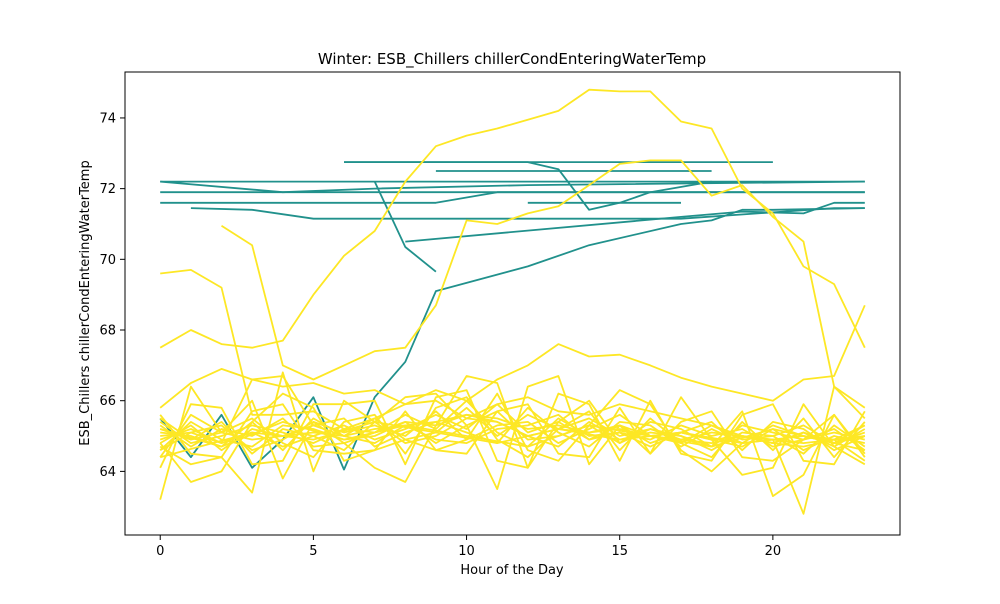 This screenshot has width=1000, height=604. I want to click on x-tick-label: 0, so click(160, 551).